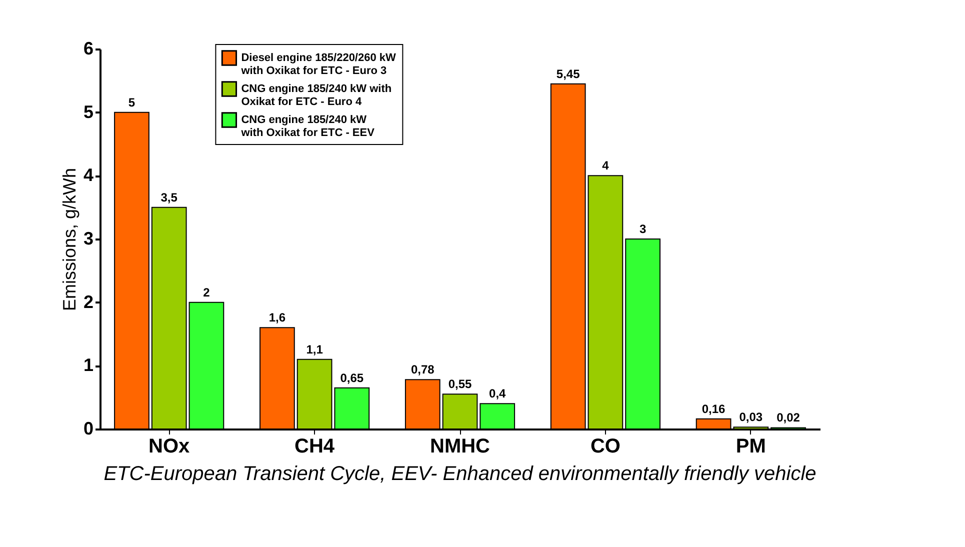  Describe the element at coordinates (88, 112) in the screenshot. I see `y-tick-label: 5` at that location.